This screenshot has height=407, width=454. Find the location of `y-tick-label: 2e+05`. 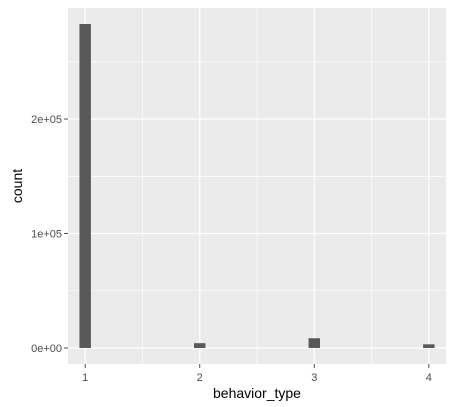

y-tick-label: 2e+05 is located at coordinates (46, 120).